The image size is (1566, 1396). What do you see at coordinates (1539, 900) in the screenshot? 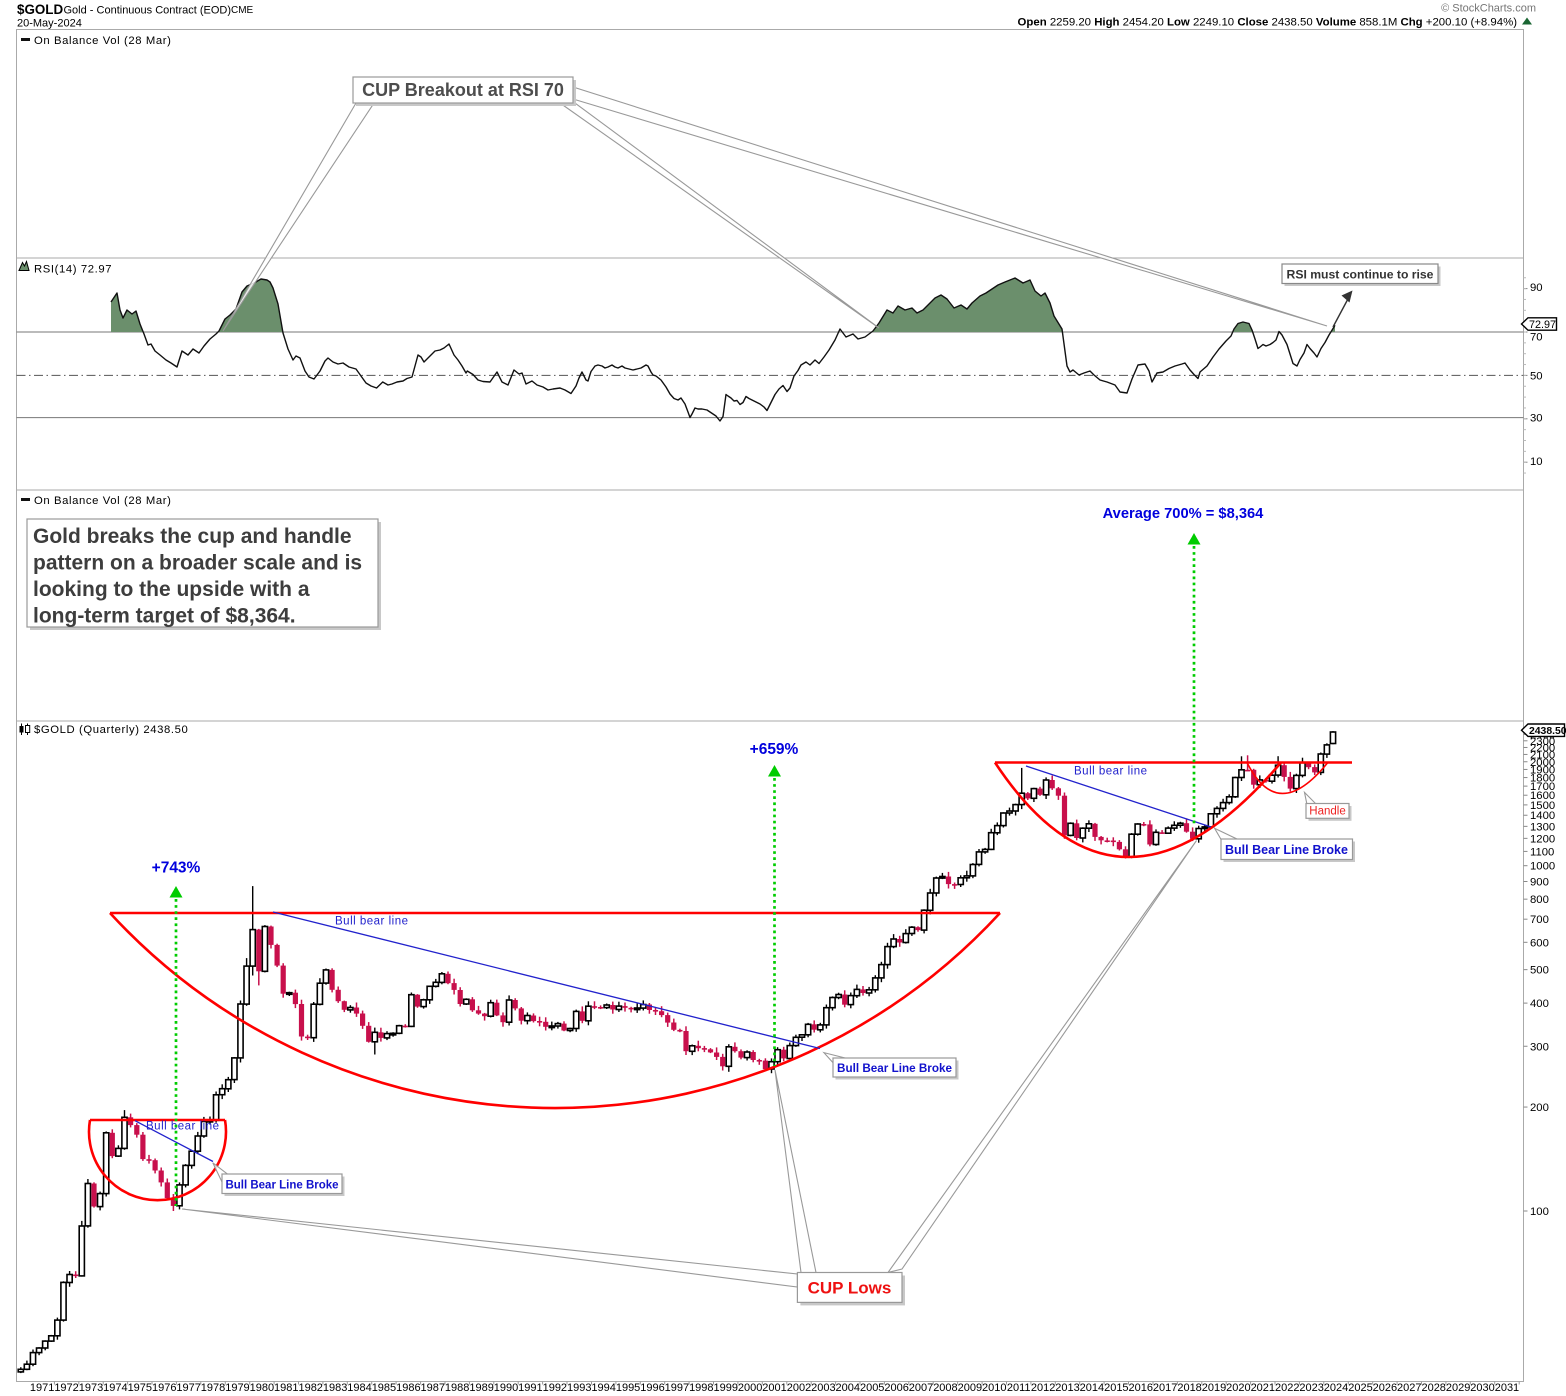
I see `svg-text: 800` at bounding box center [1539, 900].